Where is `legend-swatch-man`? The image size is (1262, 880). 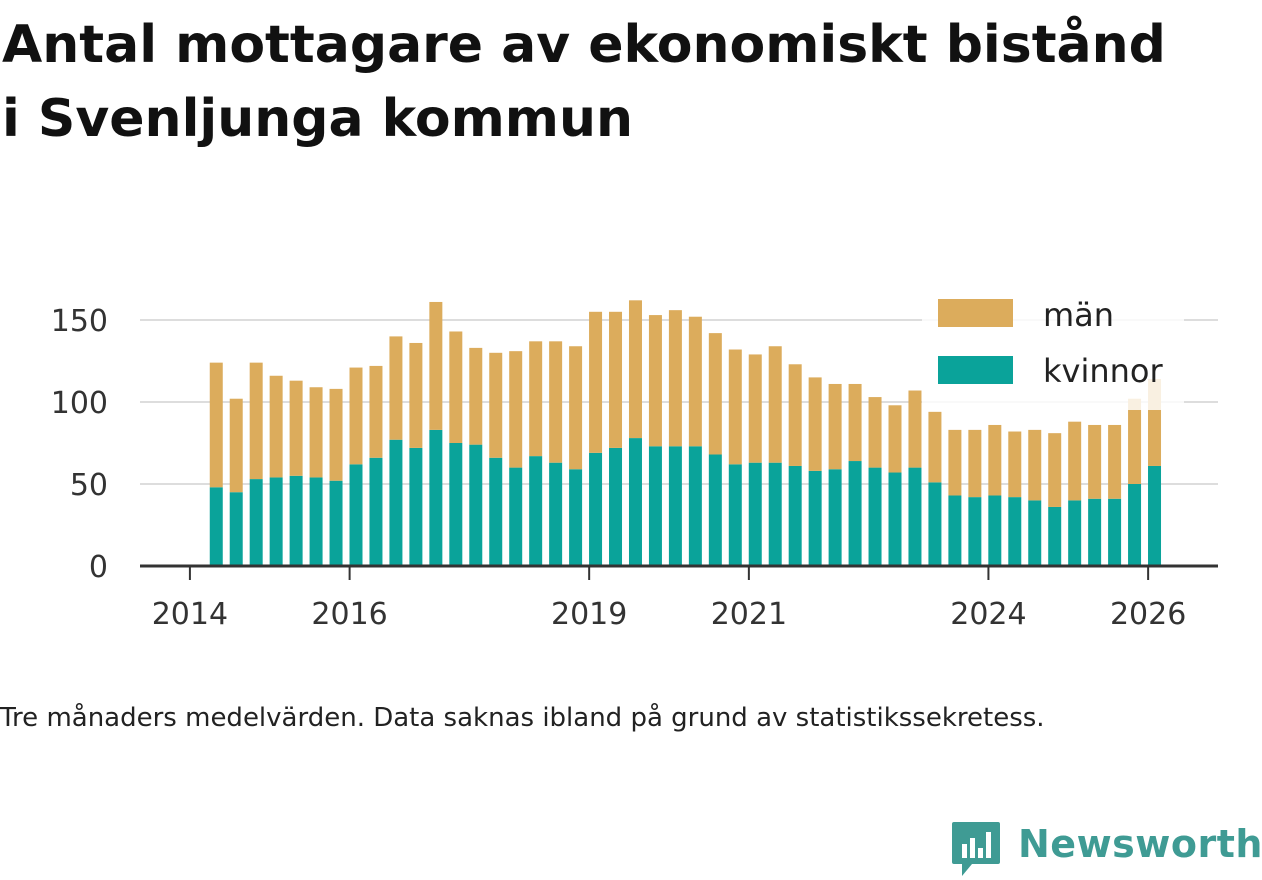
legend-swatch-man is located at coordinates (975, 313).